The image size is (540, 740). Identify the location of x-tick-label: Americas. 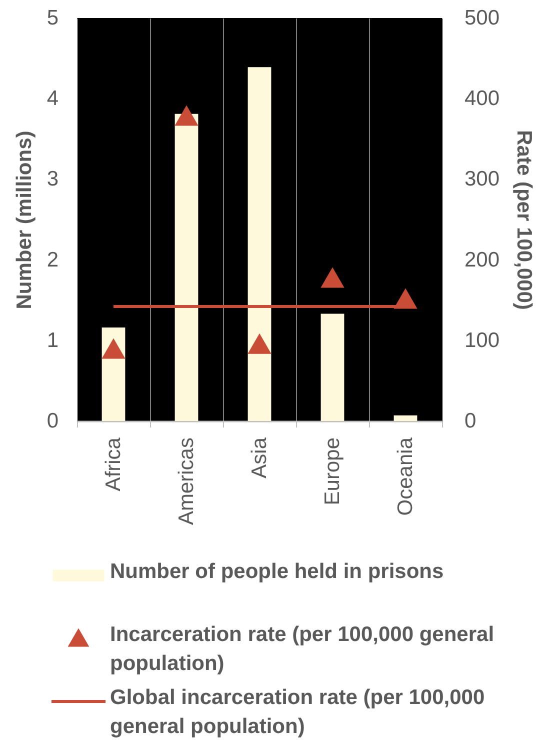
(186, 482).